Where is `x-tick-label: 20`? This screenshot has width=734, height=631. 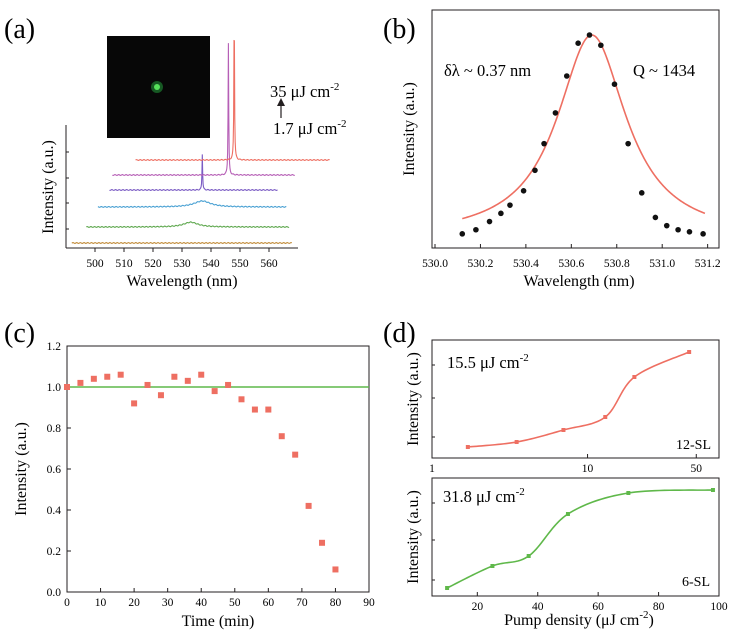
x-tick-label: 20 is located at coordinates (478, 607).